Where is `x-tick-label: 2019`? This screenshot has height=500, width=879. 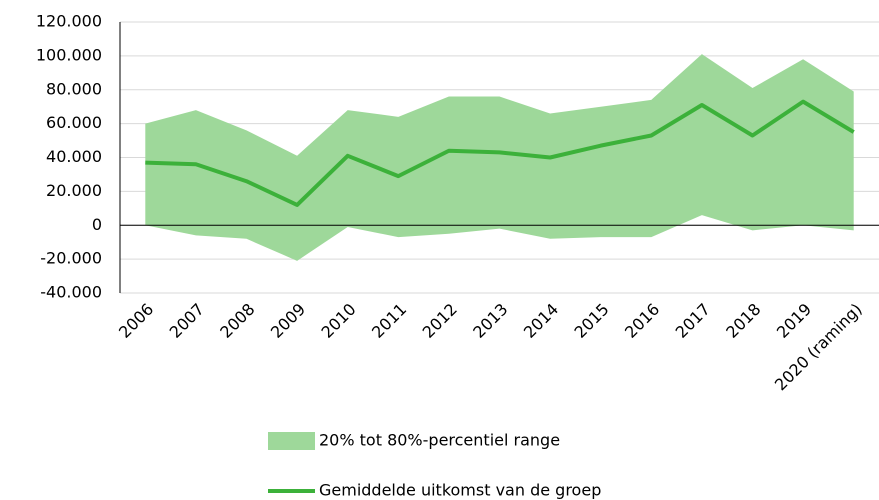
x-tick-label: 2019 is located at coordinates (794, 321).